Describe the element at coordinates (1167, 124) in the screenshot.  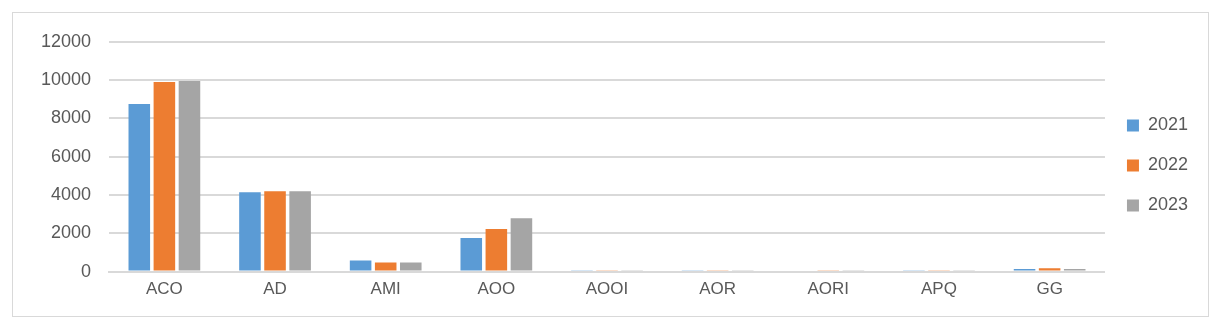
I see `legend-label: 2021` at that location.